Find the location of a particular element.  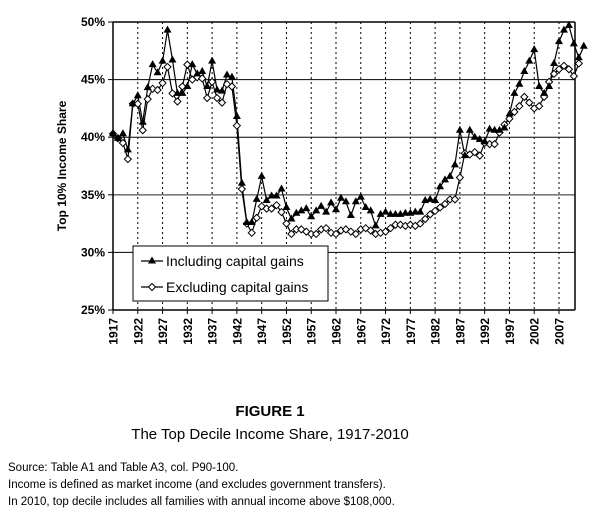

x-tick-label: 1937 is located at coordinates (213, 331).